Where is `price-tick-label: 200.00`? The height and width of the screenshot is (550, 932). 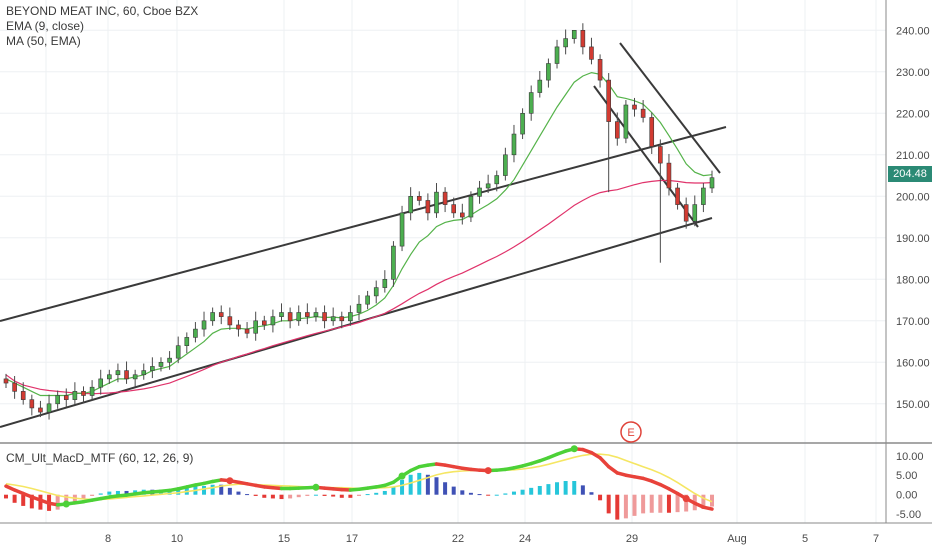
price-tick-label: 200.00 is located at coordinates (913, 197).